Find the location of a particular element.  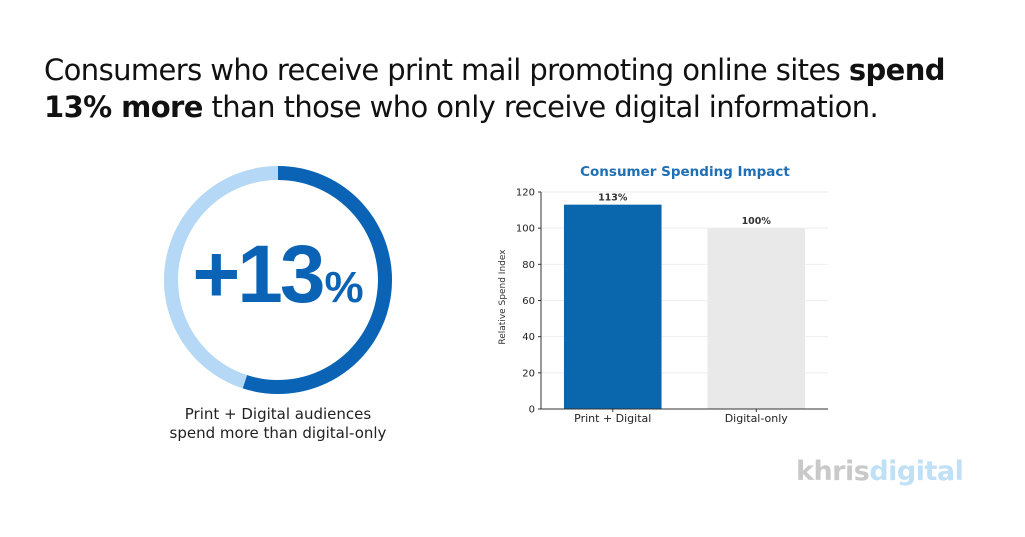

bar-data-label: 113% is located at coordinates (613, 198).